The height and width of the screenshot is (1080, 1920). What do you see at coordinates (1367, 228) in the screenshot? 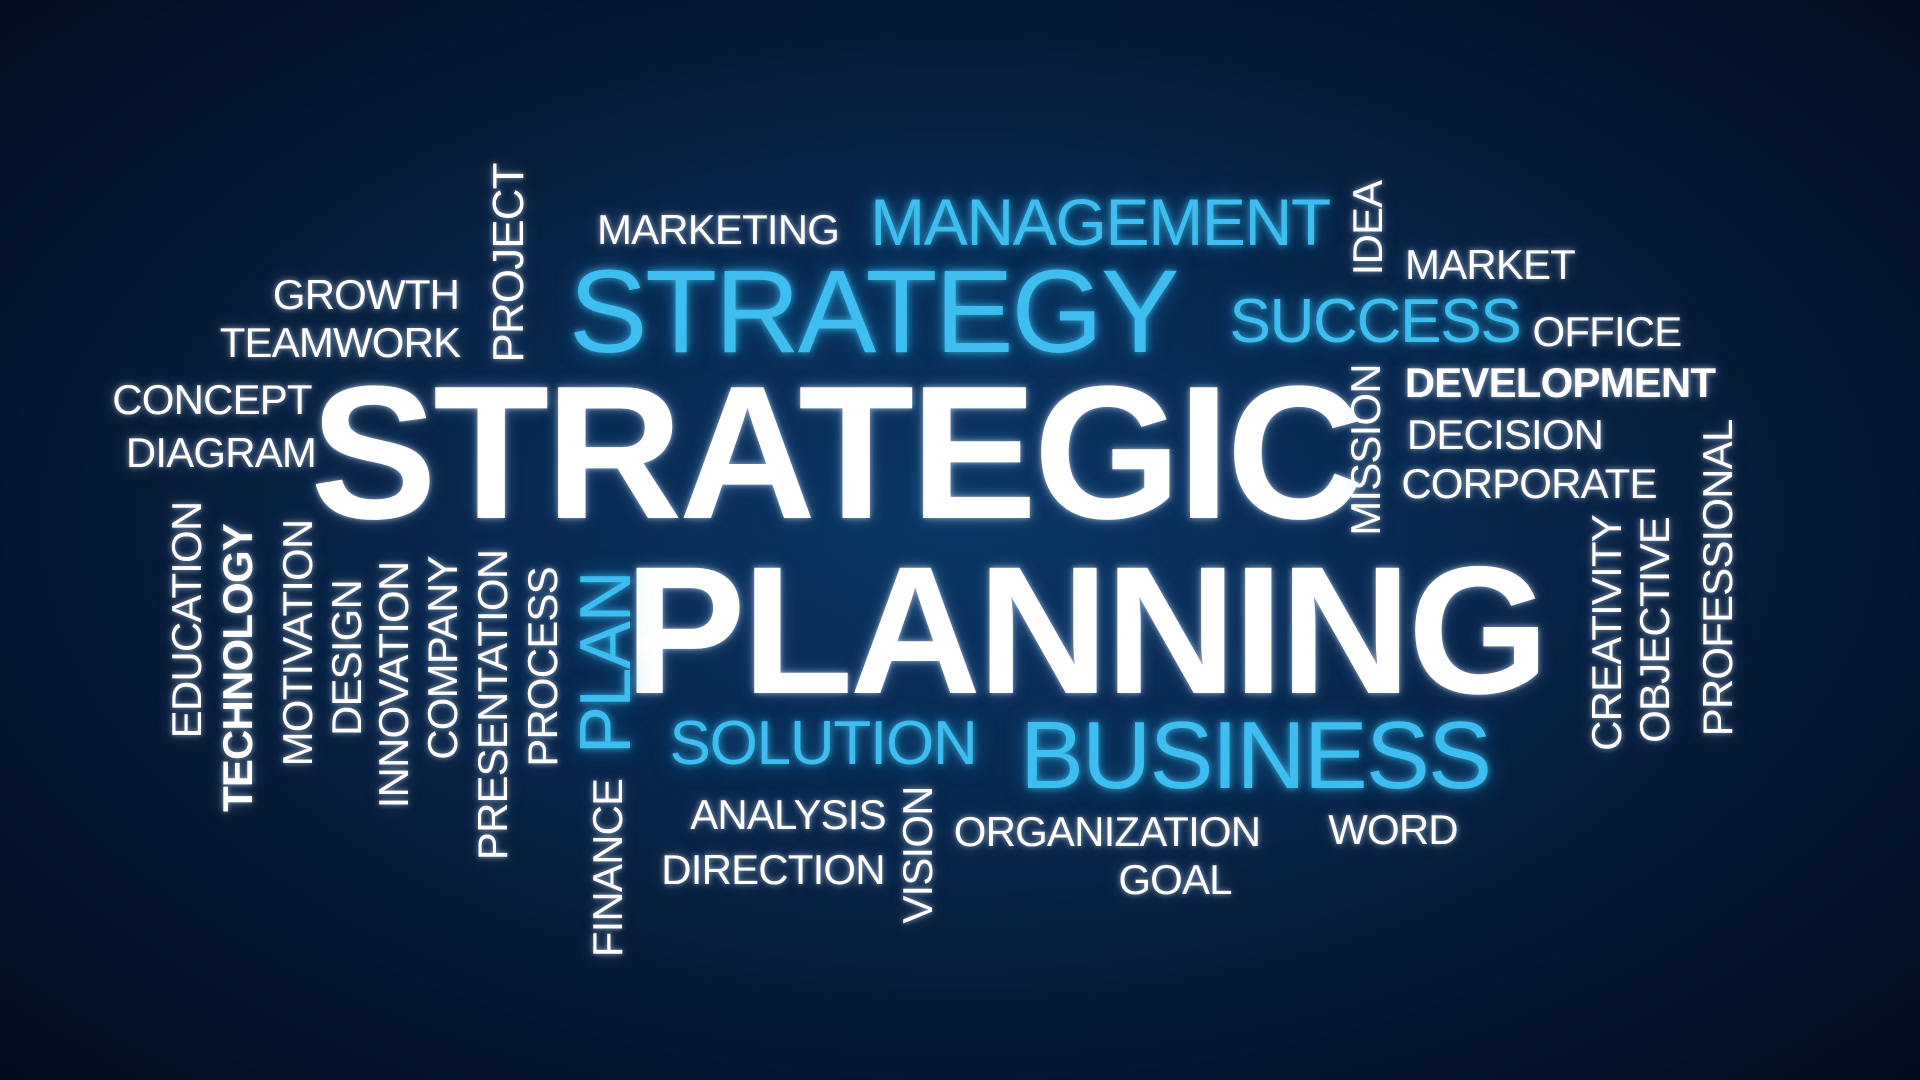
I see `word-idea: IDEA` at bounding box center [1367, 228].